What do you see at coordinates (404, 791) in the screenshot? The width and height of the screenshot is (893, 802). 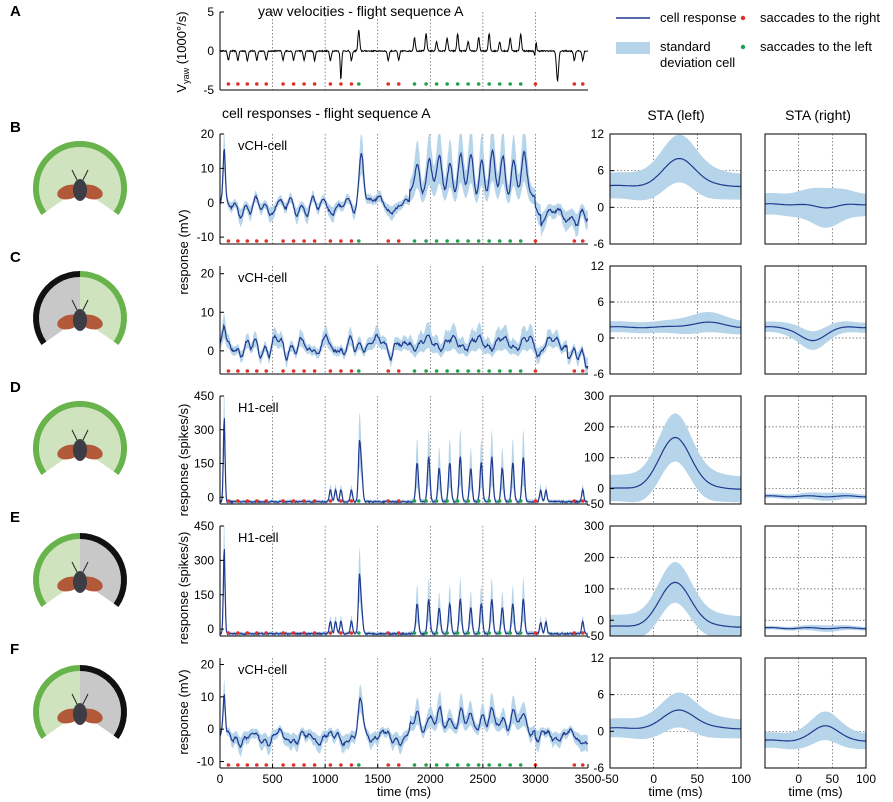 I see `xlabel-main: time (ms)` at bounding box center [404, 791].